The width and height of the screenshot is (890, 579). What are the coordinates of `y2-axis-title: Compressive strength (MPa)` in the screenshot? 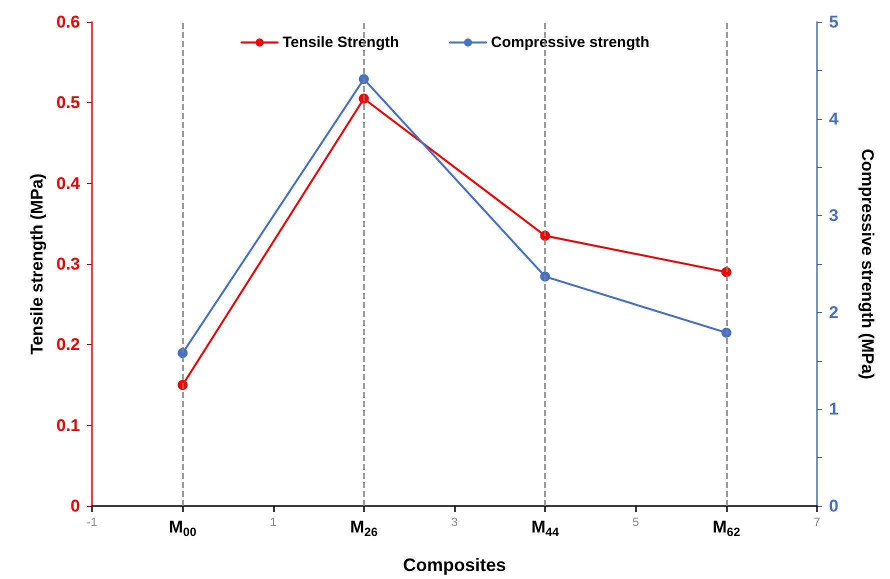 It's located at (867, 264).